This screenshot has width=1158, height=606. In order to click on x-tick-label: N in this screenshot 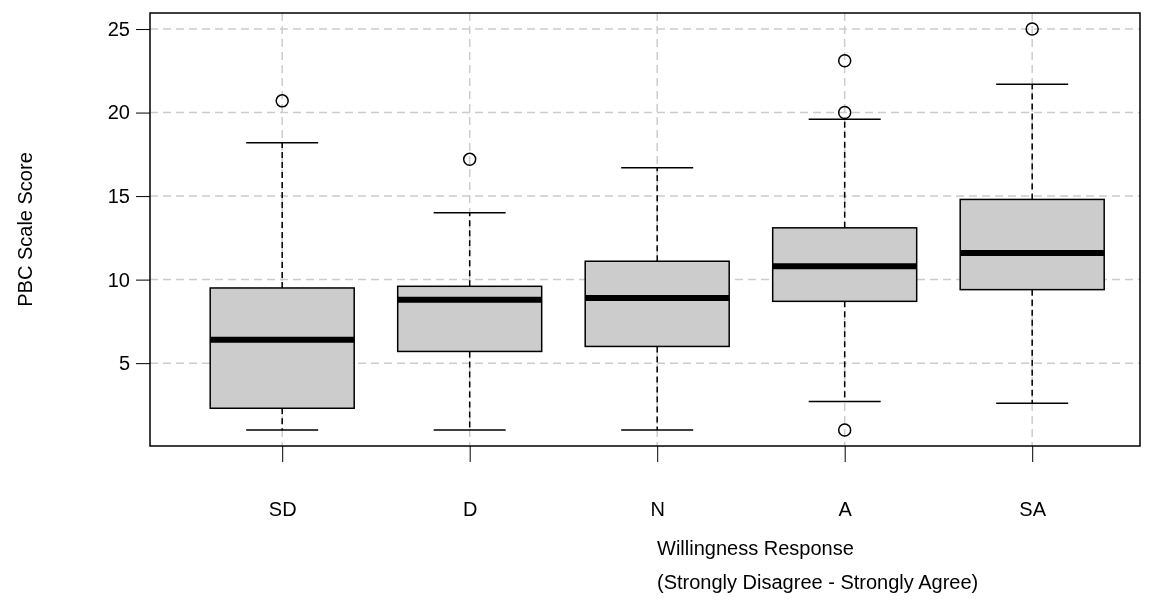, I will do `click(657, 509)`.